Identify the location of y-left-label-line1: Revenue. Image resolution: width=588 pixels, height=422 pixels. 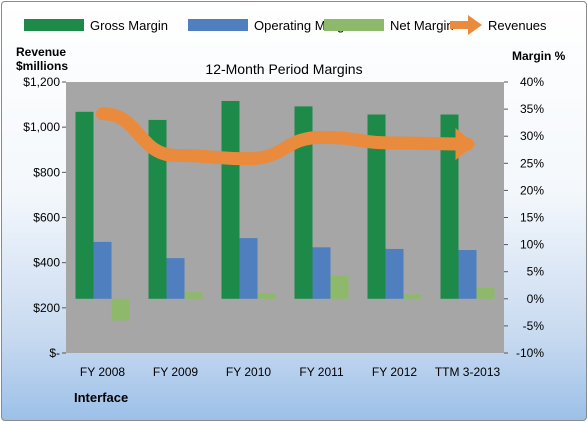
(41, 52).